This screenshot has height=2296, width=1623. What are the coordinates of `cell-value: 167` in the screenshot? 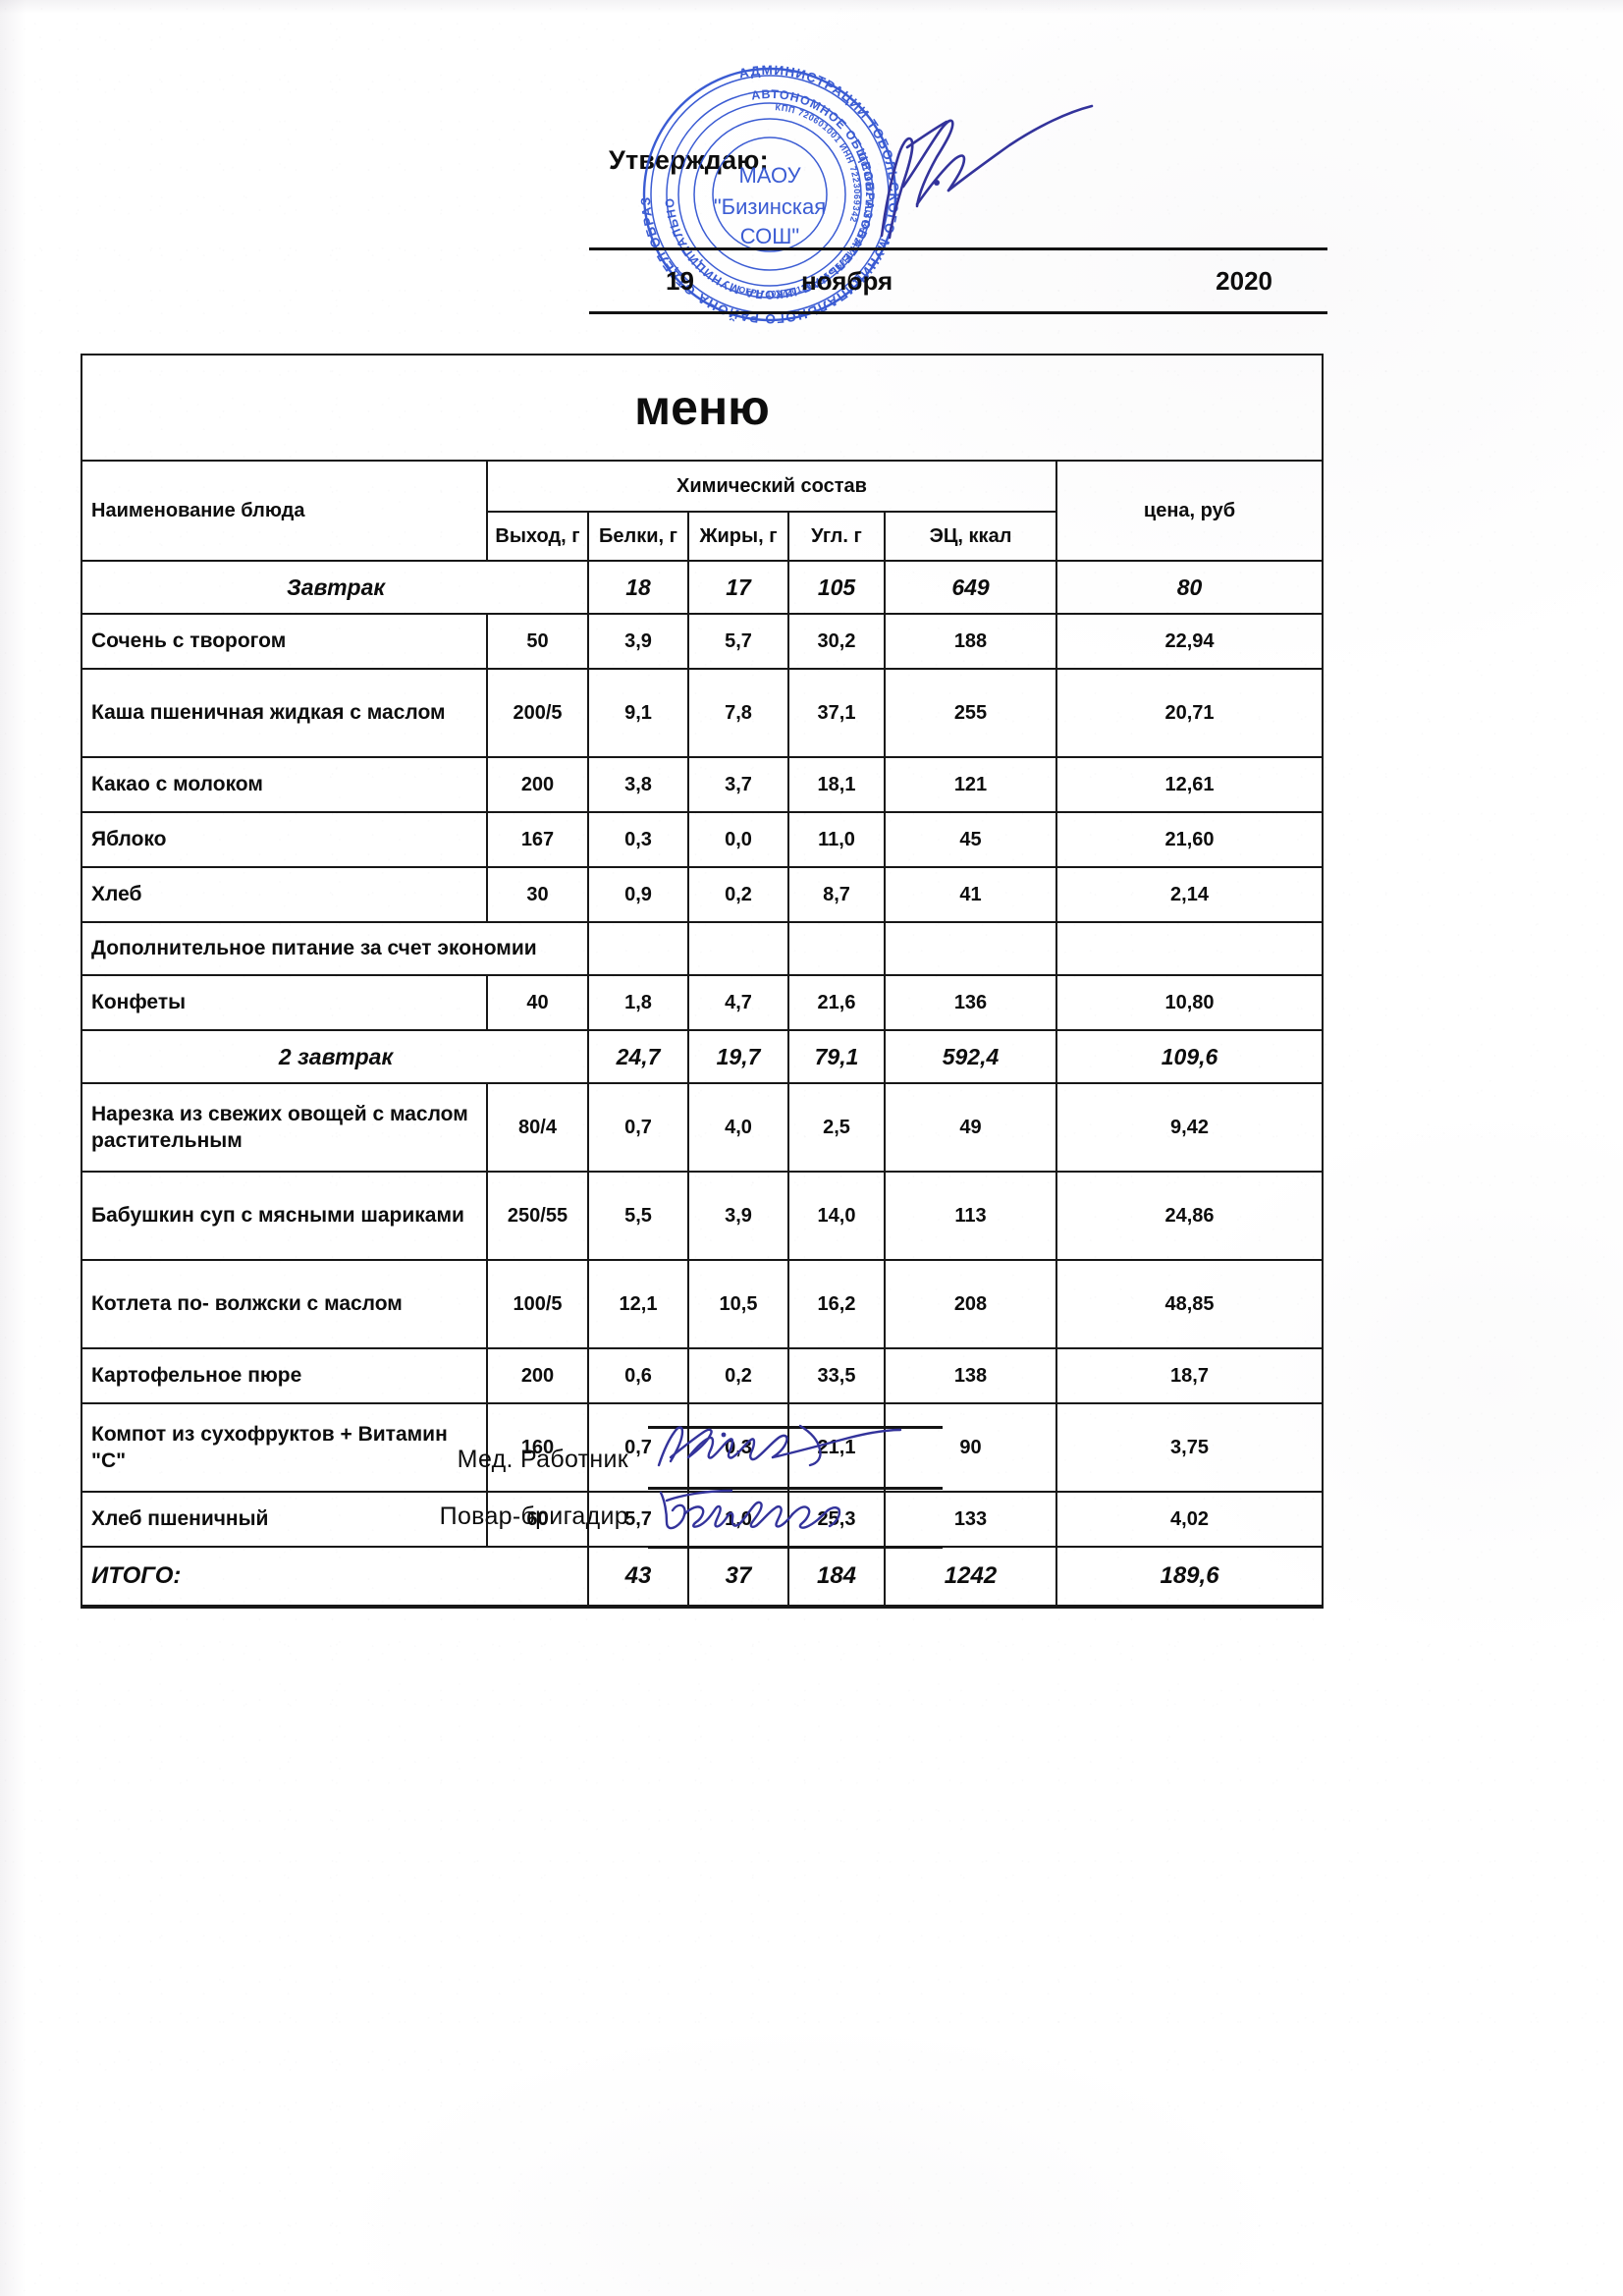 It's located at (538, 839).